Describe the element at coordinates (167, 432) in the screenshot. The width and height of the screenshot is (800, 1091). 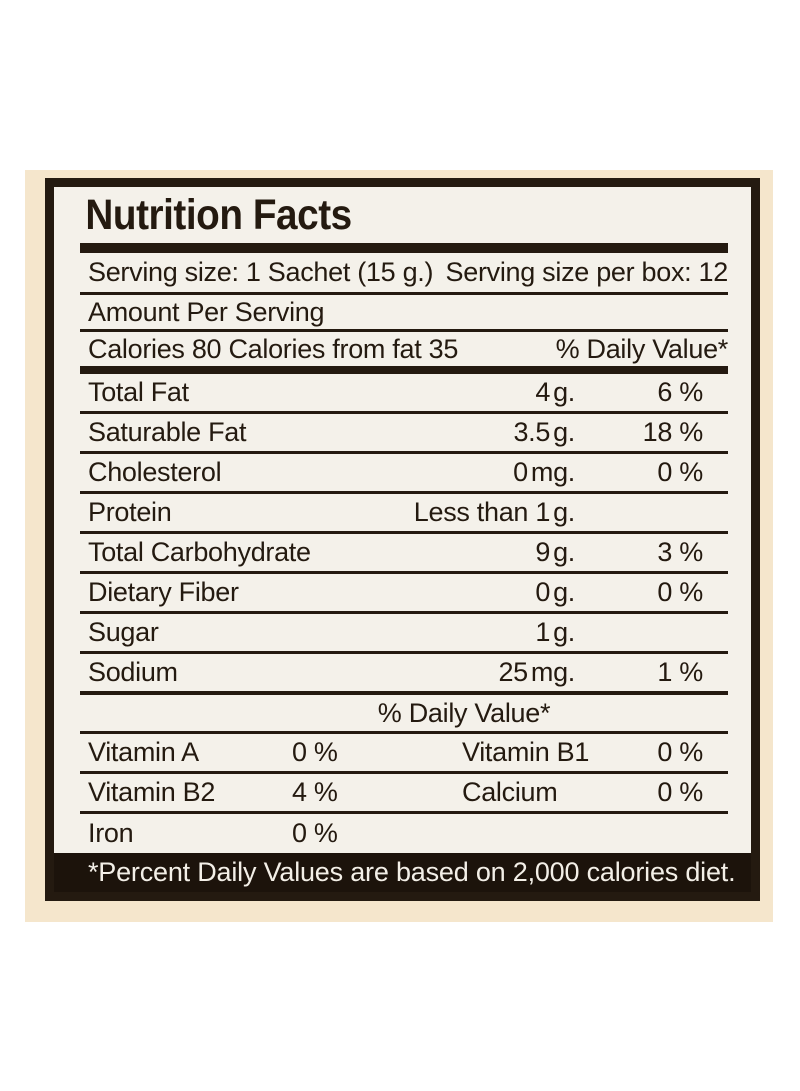
I see `nutrient-name: Saturable Fat` at that location.